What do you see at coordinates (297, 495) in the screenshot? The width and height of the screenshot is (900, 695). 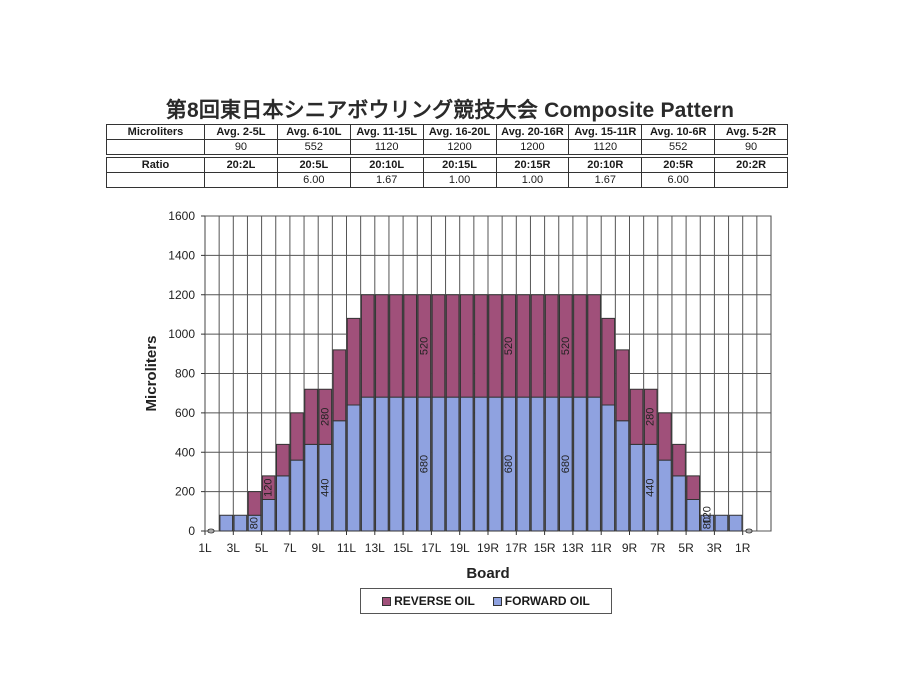 I see `bar-forward-7L` at bounding box center [297, 495].